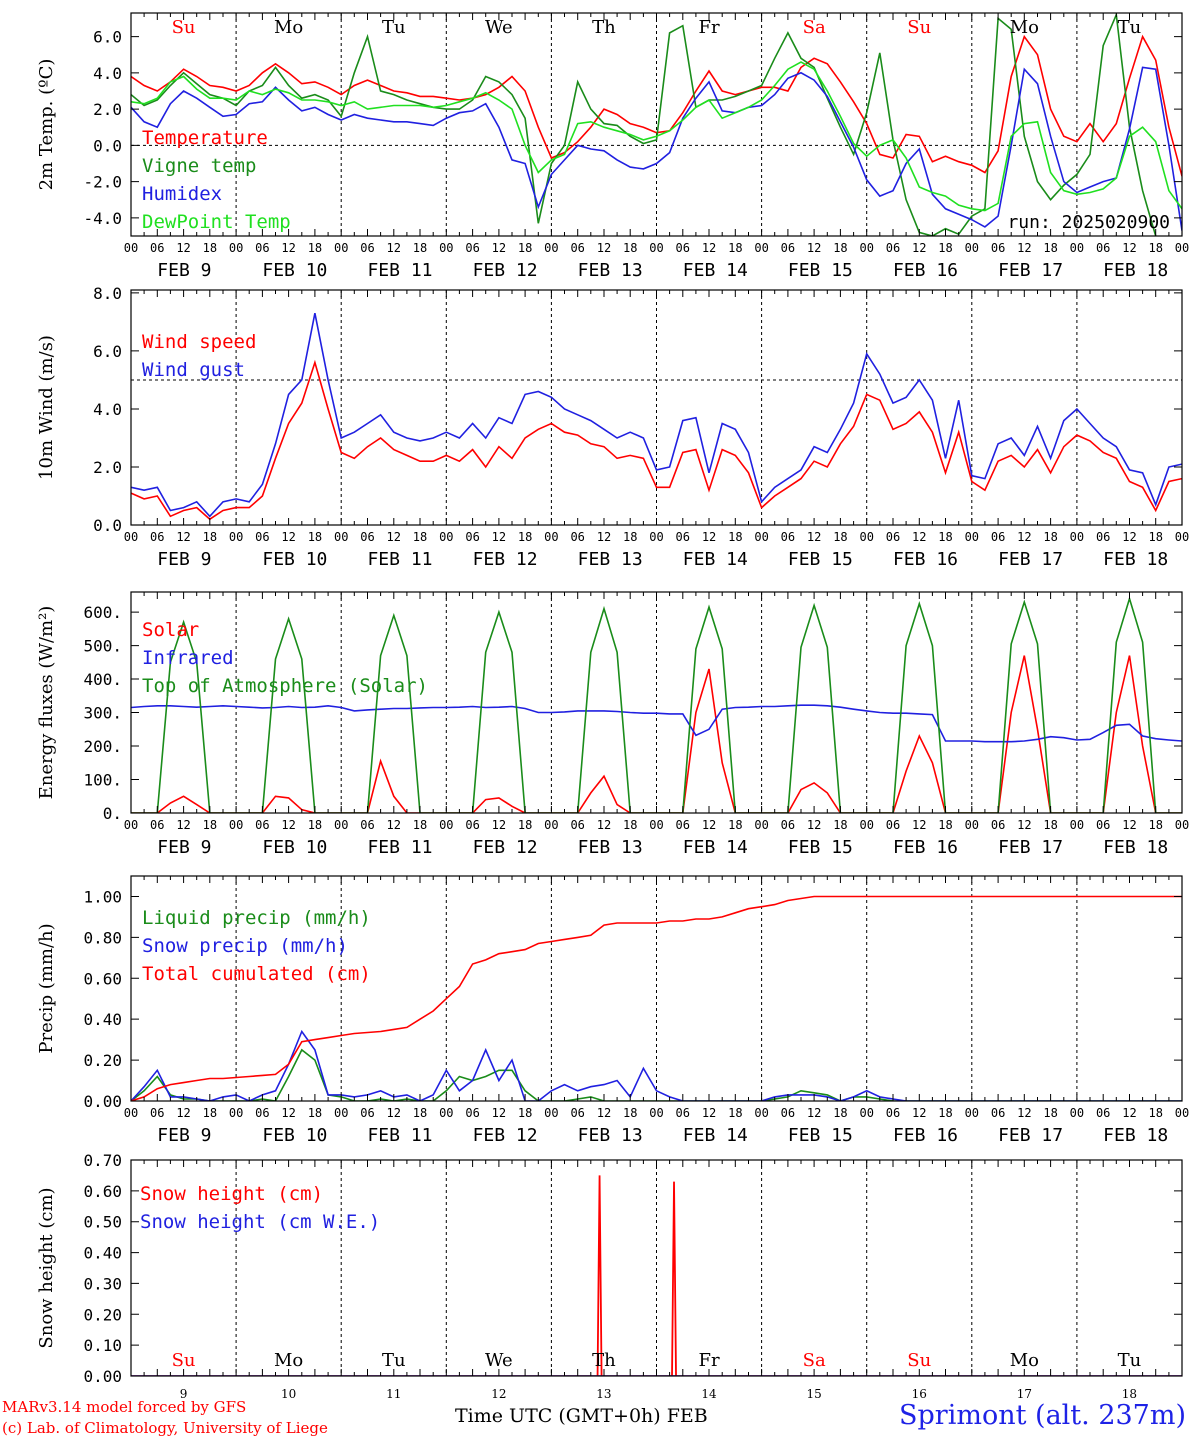  What do you see at coordinates (102, 1253) in the screenshot?
I see `y-tick-label: 0.40` at bounding box center [102, 1253].